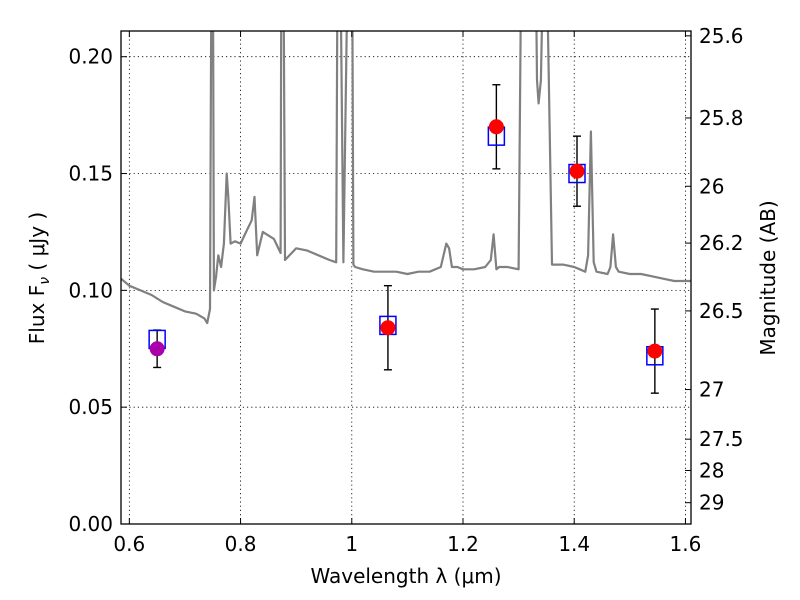 The width and height of the screenshot is (800, 600). I want to click on y-axis-label-group: Flux Fν ( μJy ), so click(39, 278).